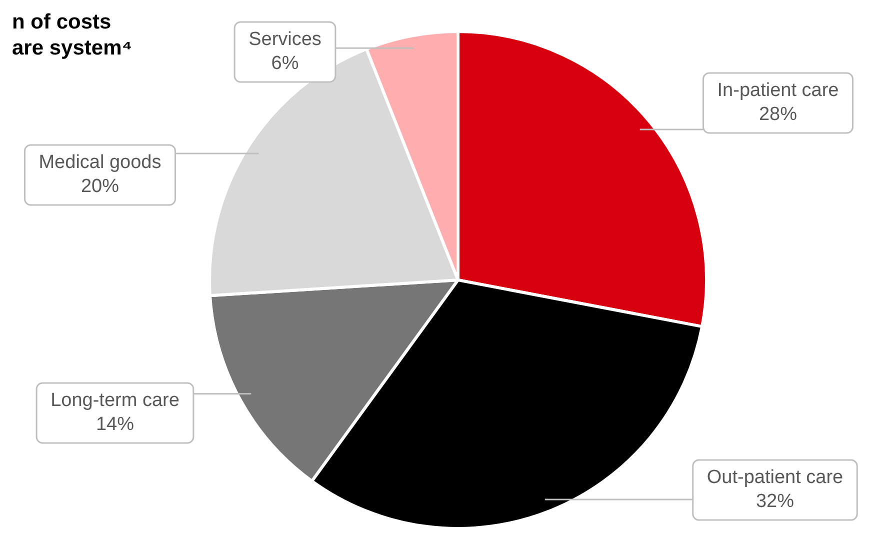 Image resolution: width=890 pixels, height=534 pixels. I want to click on data-label: 14%, so click(115, 425).